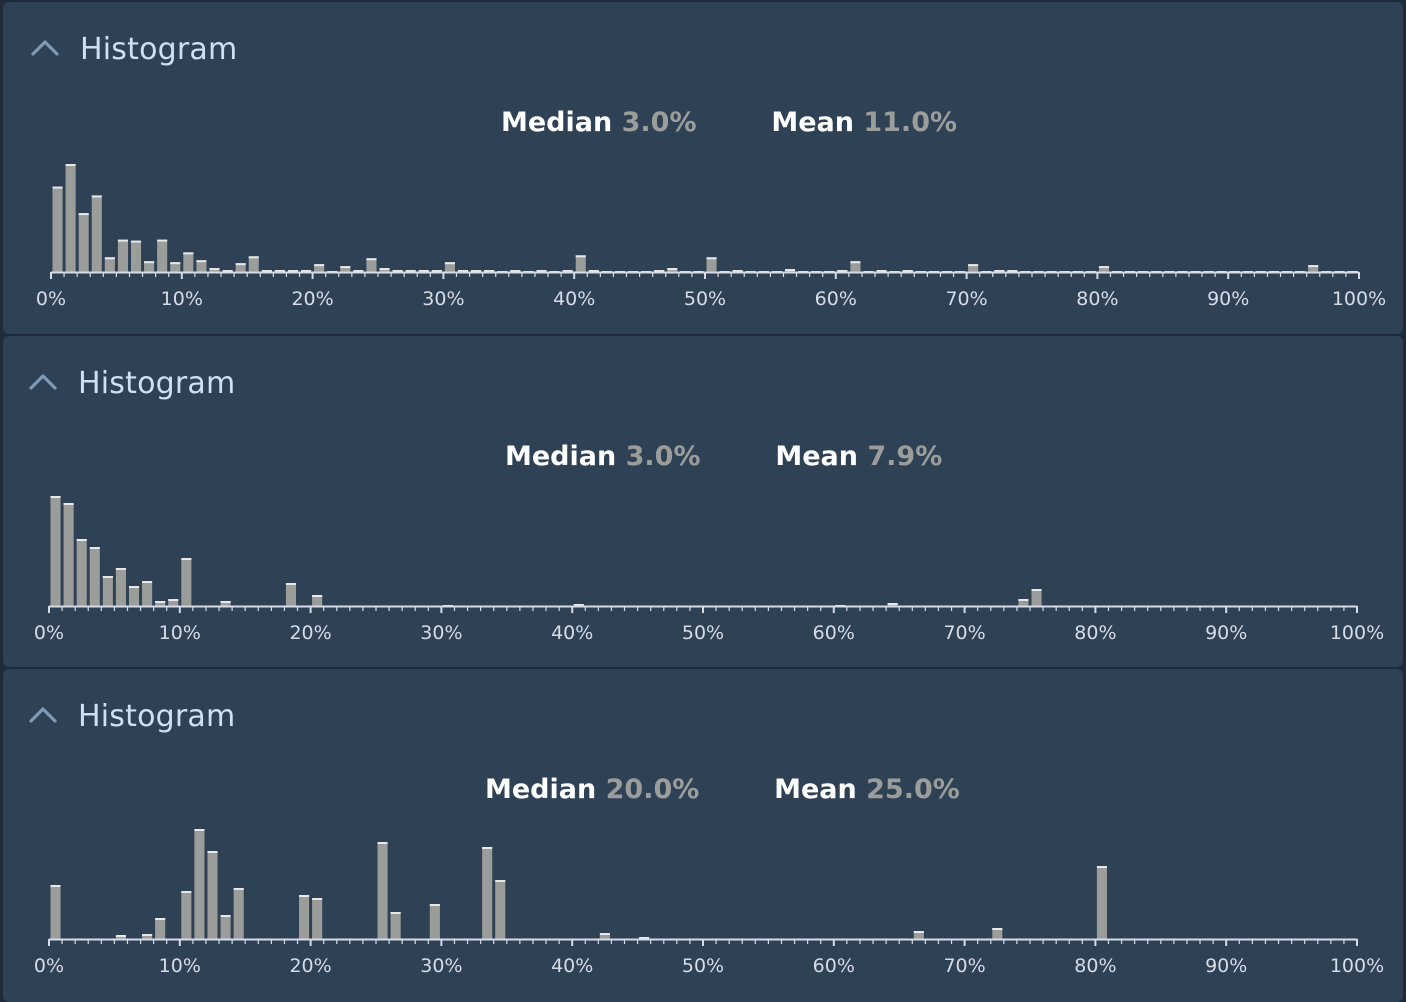 This screenshot has height=1002, width=1406. I want to click on summary-stats: Median 3.0% Mean 7.9%, so click(723, 457).